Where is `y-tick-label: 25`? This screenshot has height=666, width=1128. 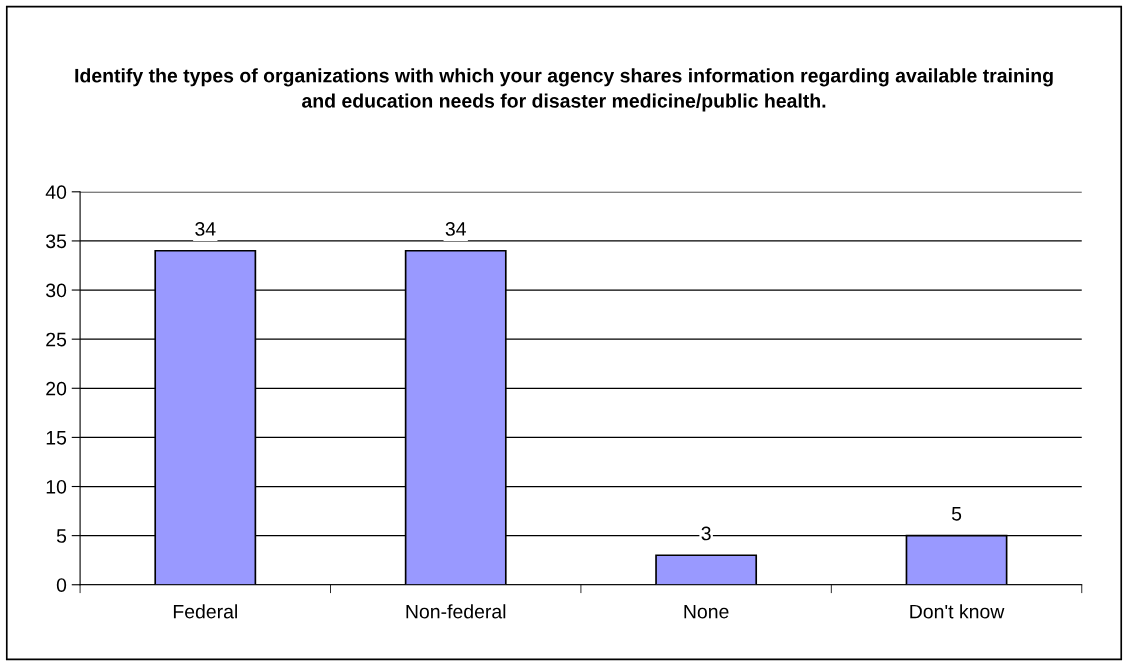 y-tick-label: 25 is located at coordinates (56, 339).